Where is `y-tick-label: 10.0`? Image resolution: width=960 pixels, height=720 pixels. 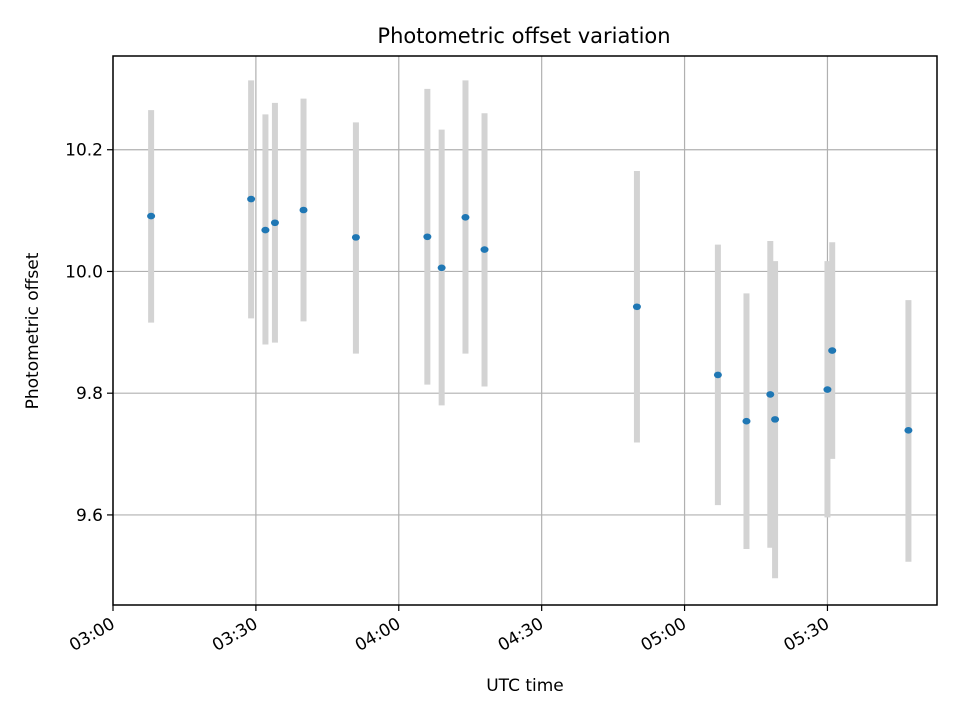
y-tick-label: 10.0 is located at coordinates (84, 272).